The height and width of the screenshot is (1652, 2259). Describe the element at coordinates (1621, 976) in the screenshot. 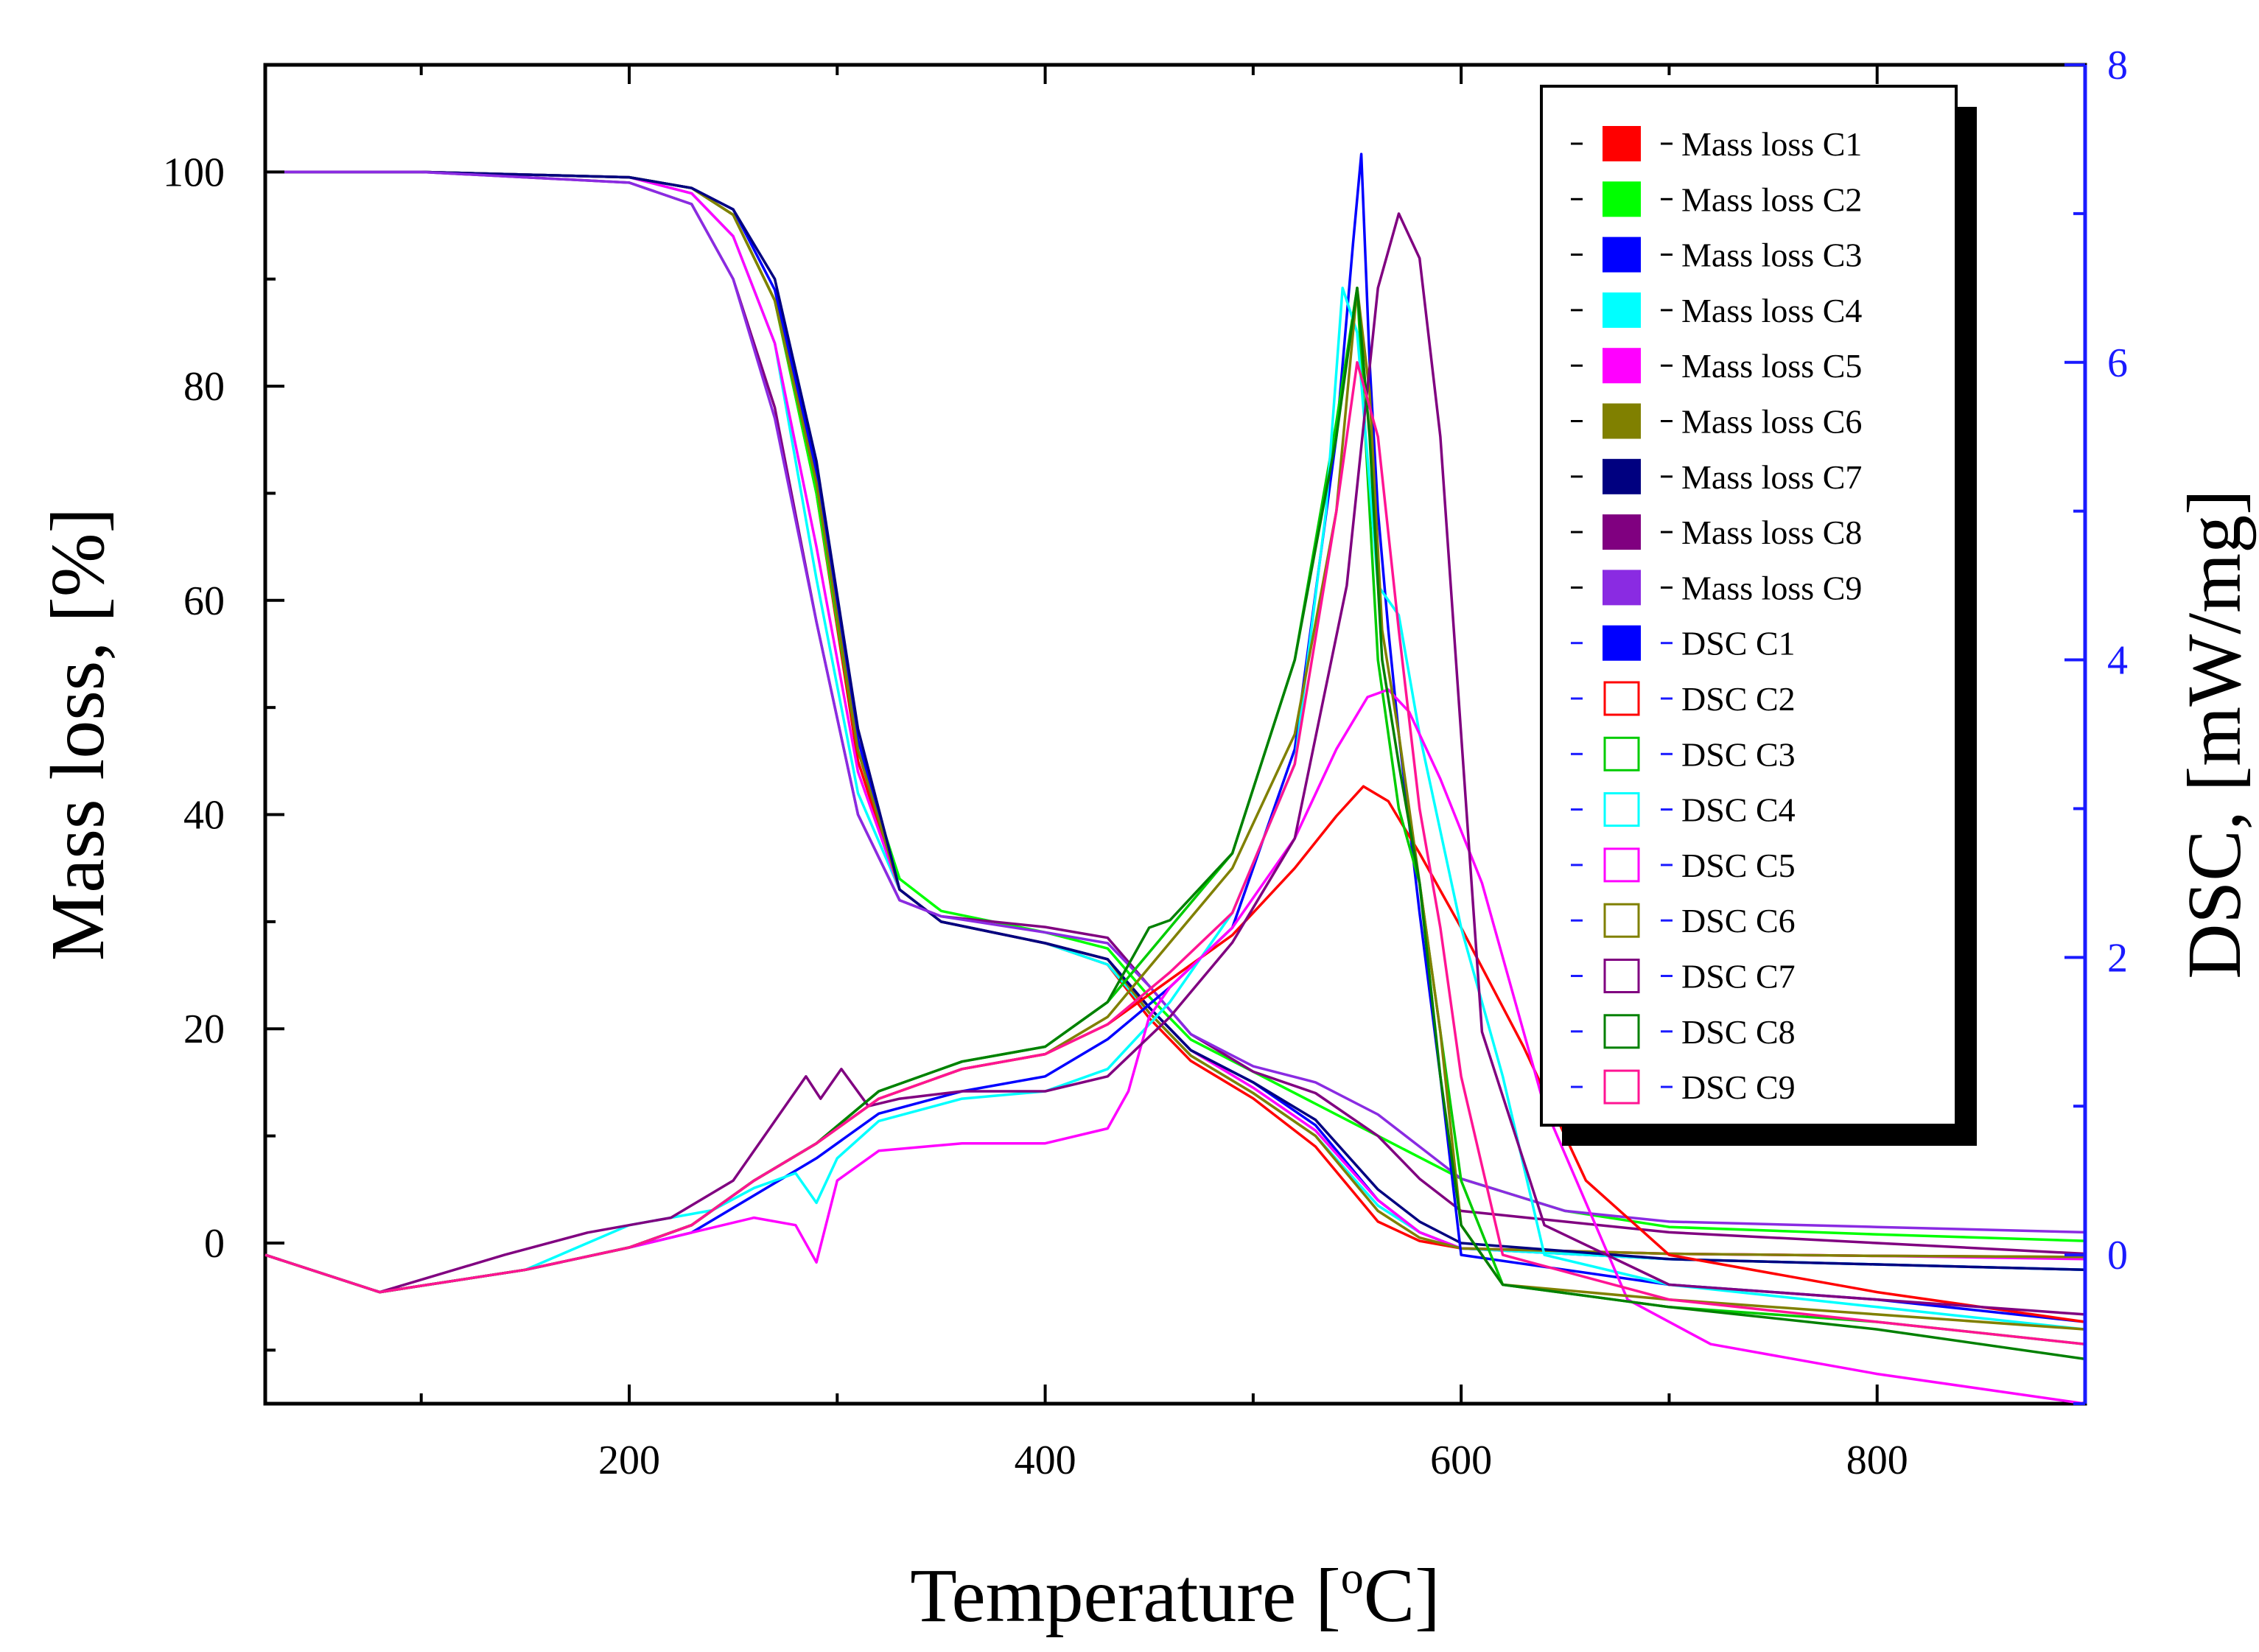

I see `legend-swatch-dsc-c7` at that location.